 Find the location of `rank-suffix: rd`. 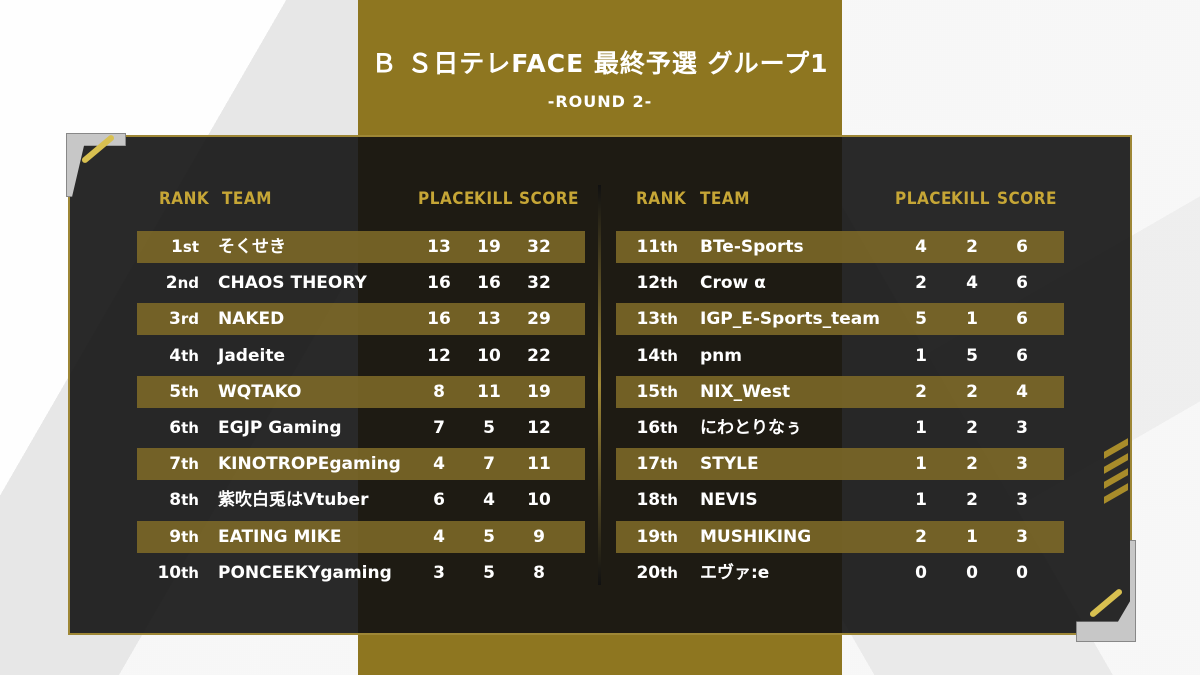

rank-suffix: rd is located at coordinates (189, 319).